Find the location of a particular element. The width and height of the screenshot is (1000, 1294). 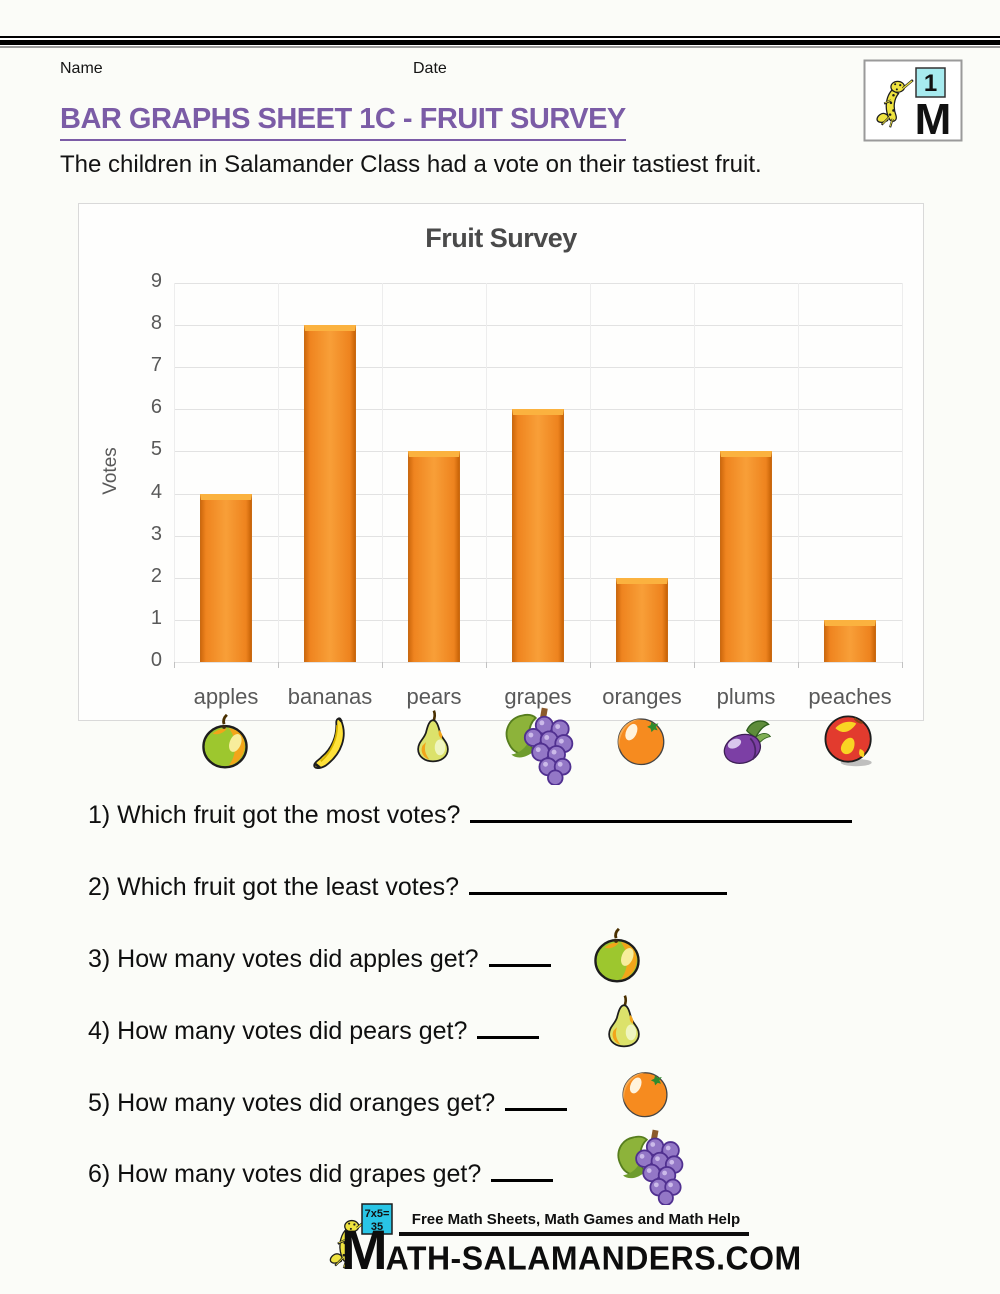

question-2-text: 2) Which fruit got the least votes? is located at coordinates (274, 887).